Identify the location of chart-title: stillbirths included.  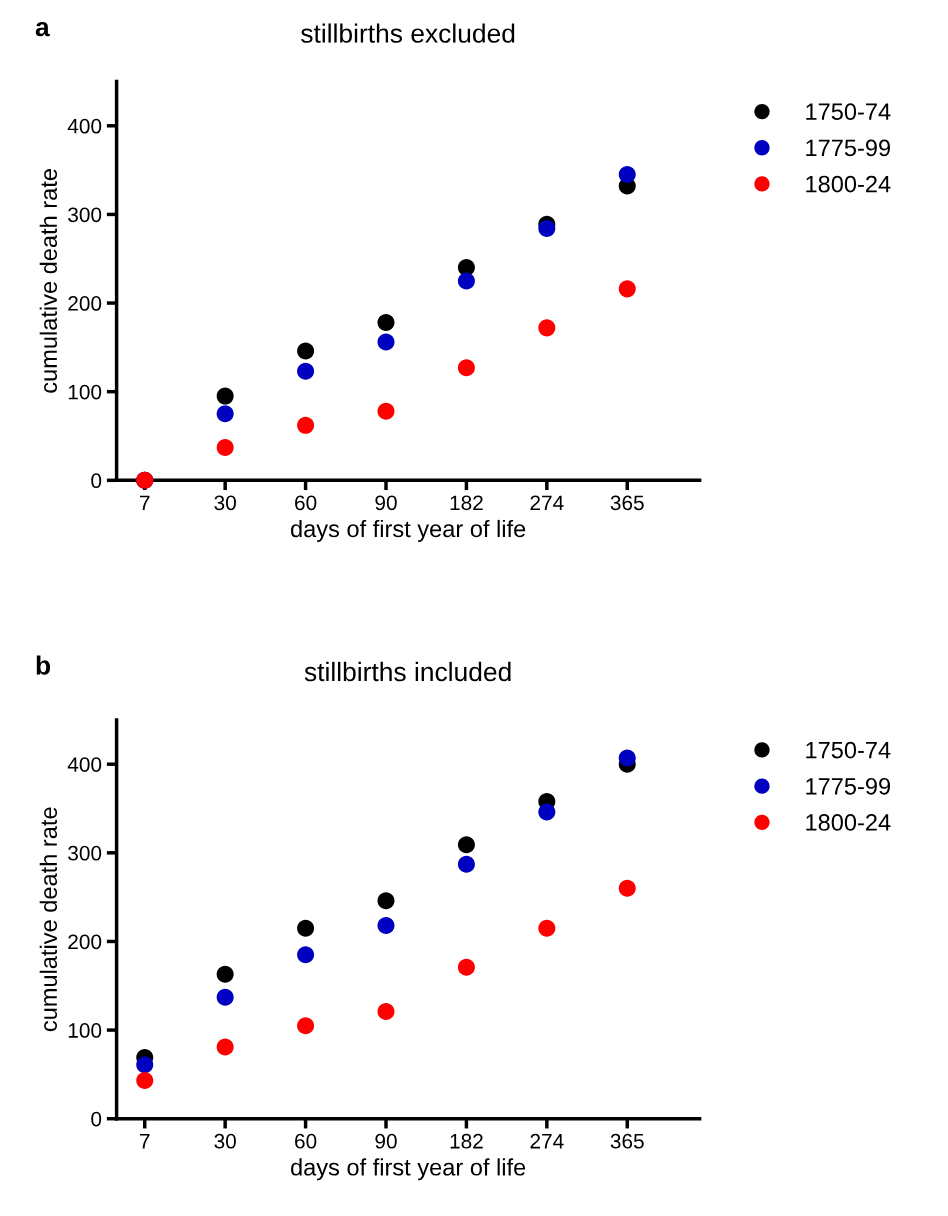
(407, 671).